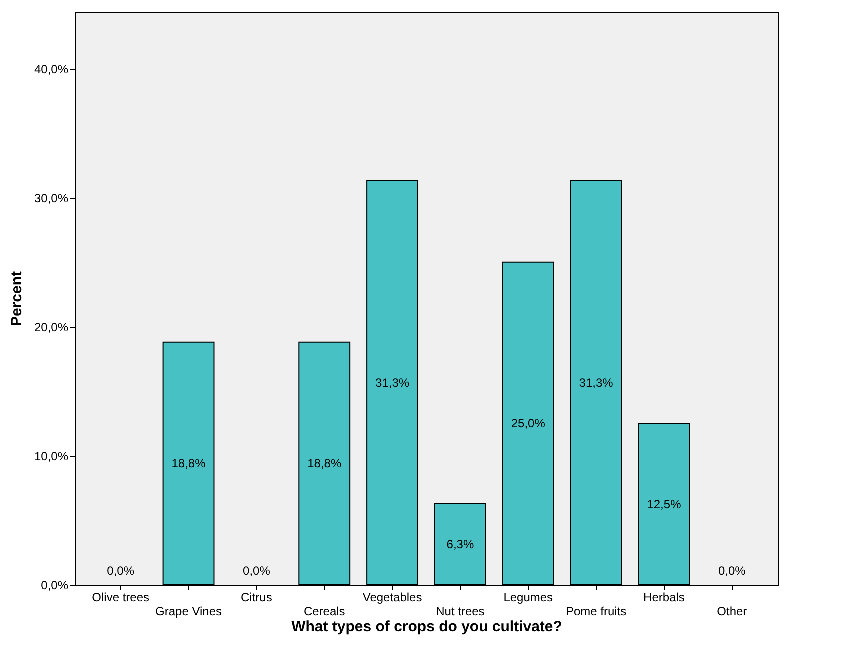  What do you see at coordinates (664, 597) in the screenshot?
I see `x-tick-label: Herbals` at bounding box center [664, 597].